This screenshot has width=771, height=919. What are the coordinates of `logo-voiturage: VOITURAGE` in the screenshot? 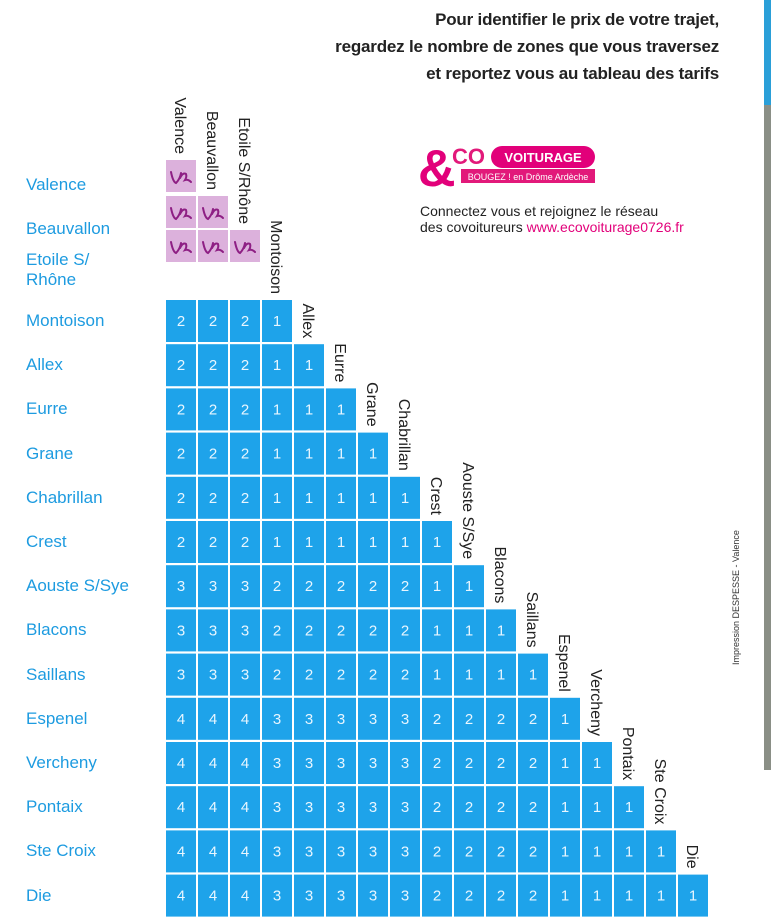 It's located at (543, 157).